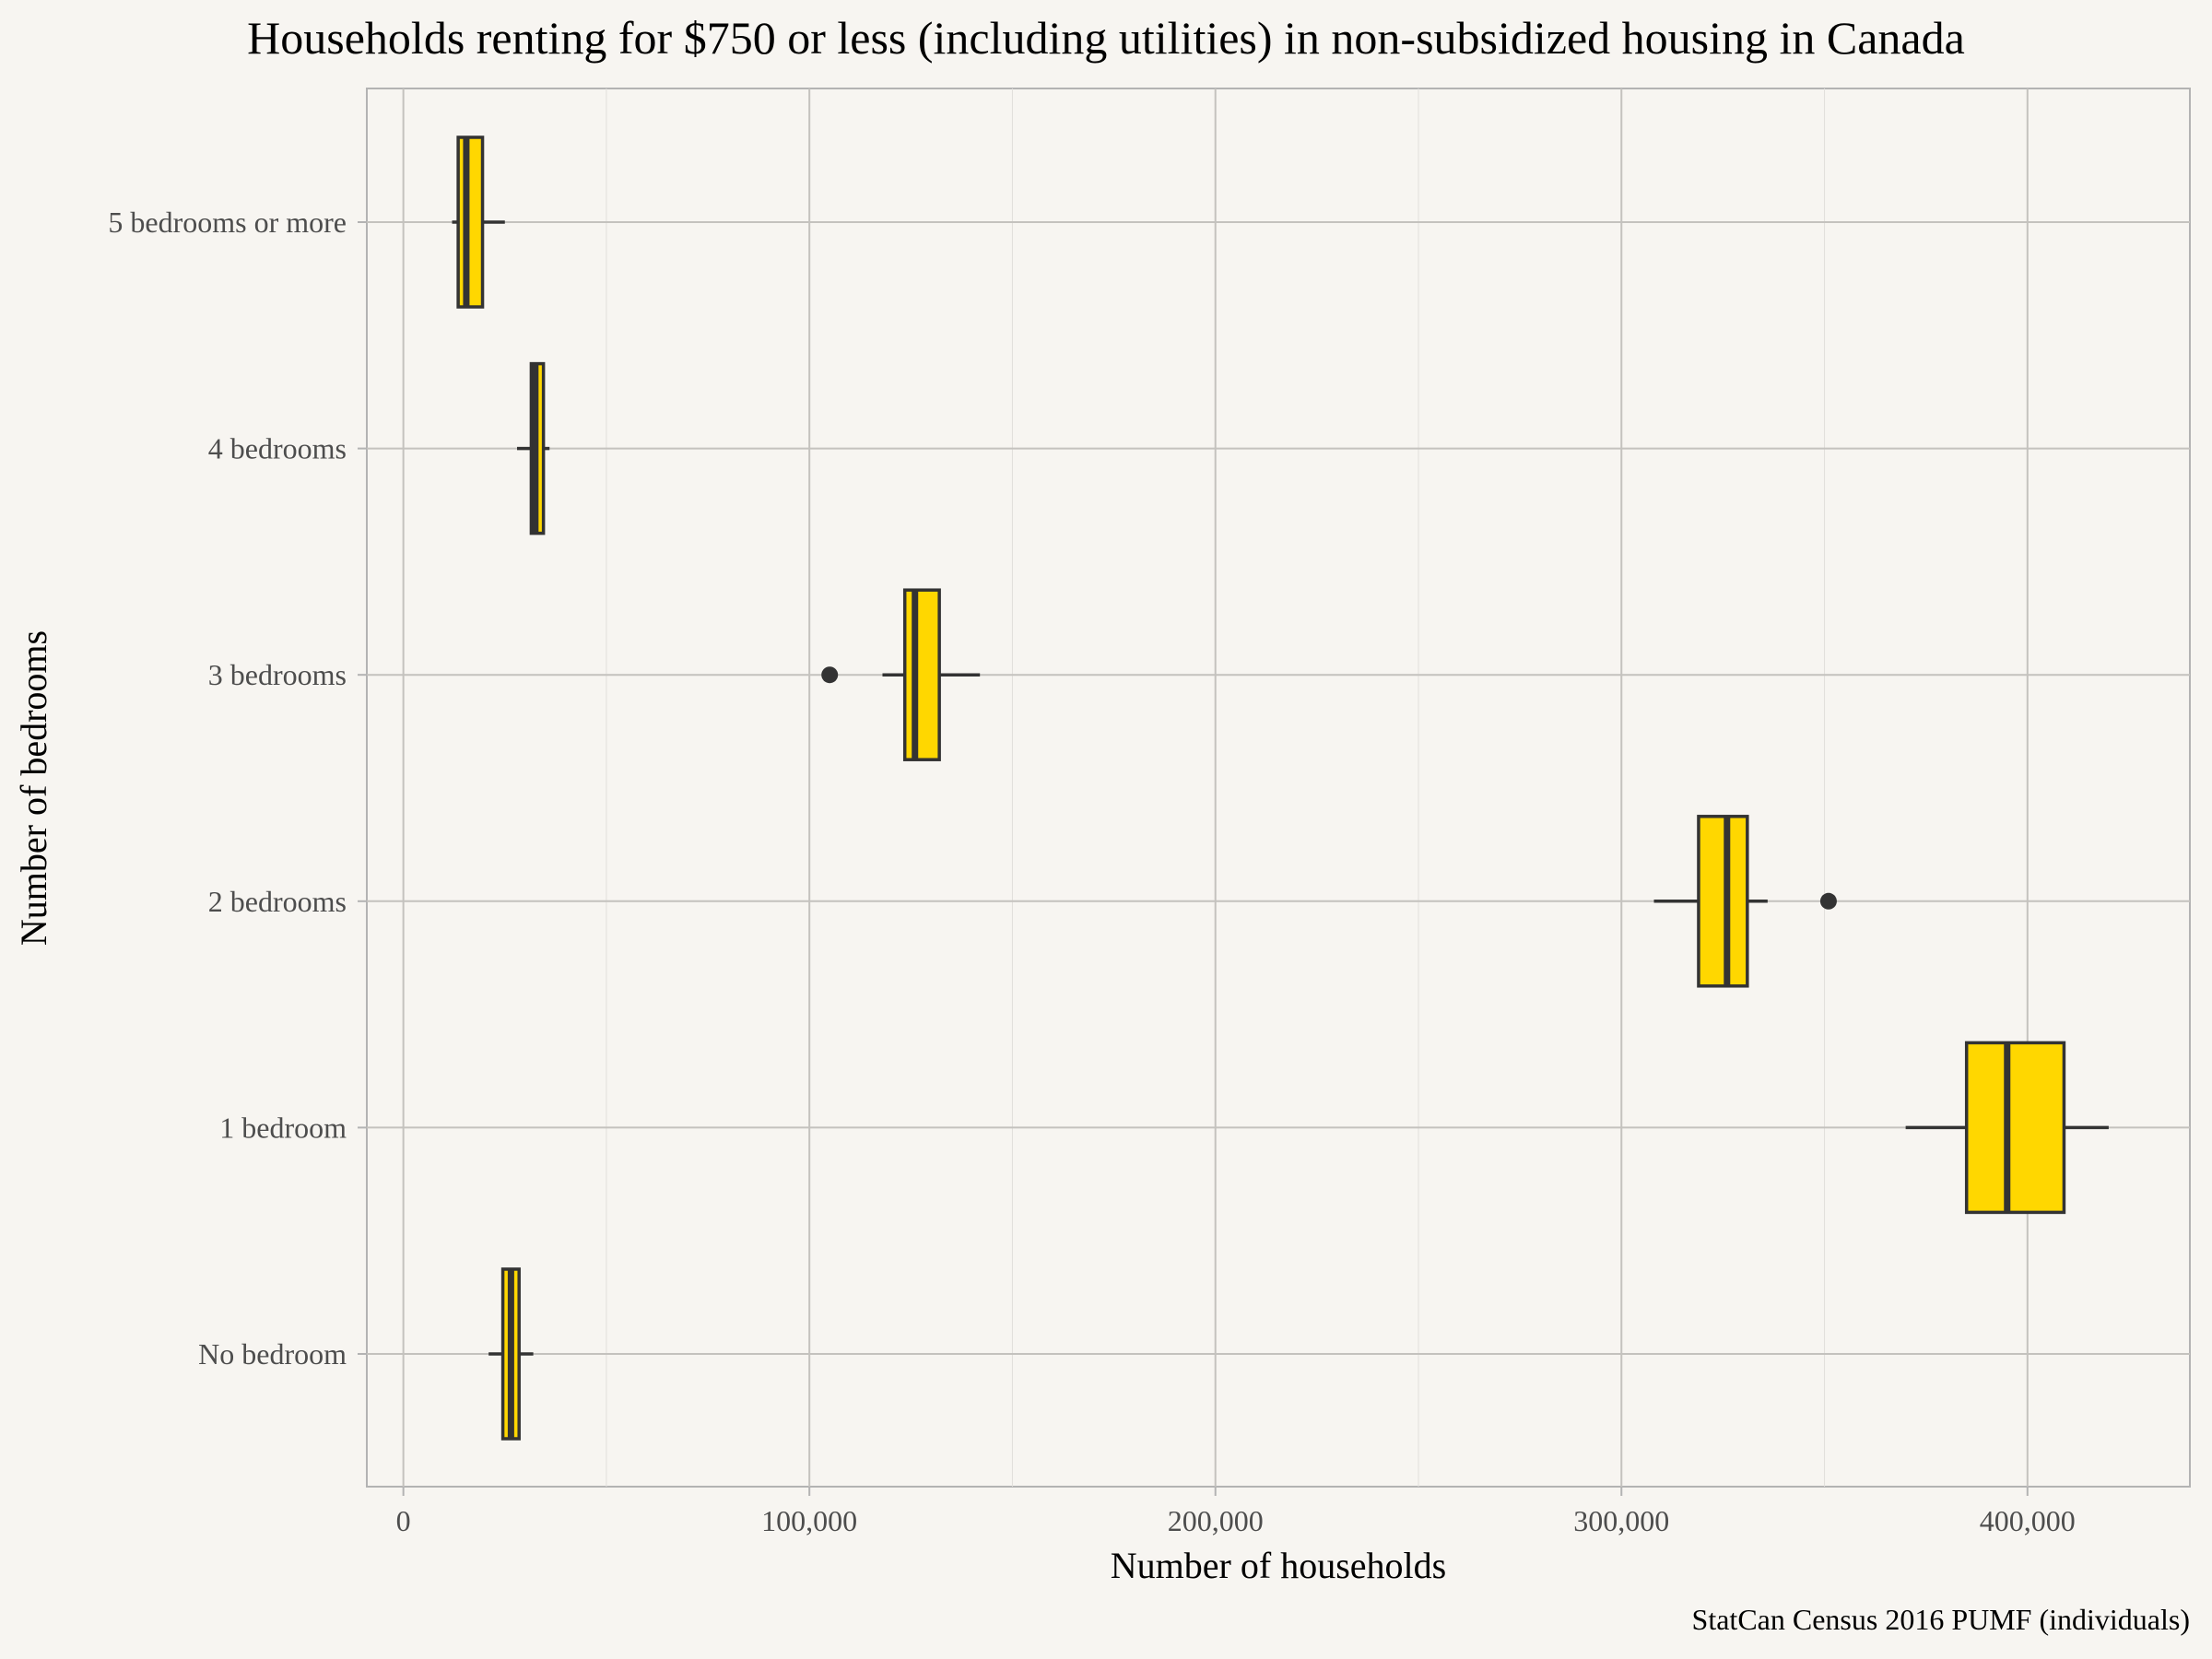  I want to click on y-tick-label: 5 bedrooms or more, so click(227, 222).